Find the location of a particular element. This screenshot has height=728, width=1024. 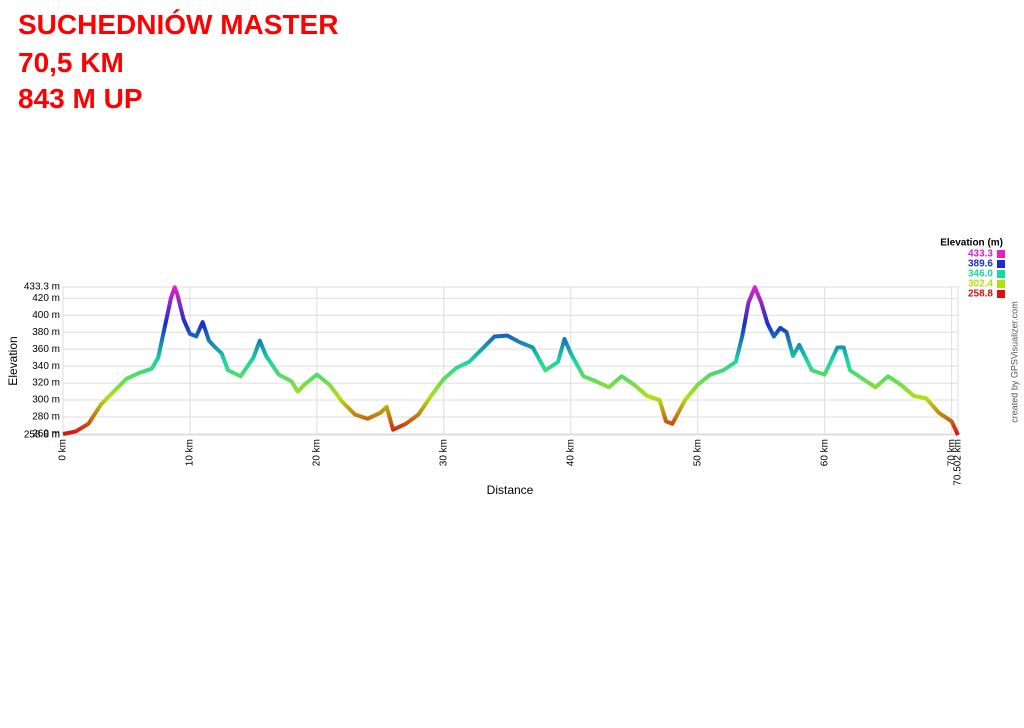

y-tick-label: 360 m is located at coordinates (46, 349).